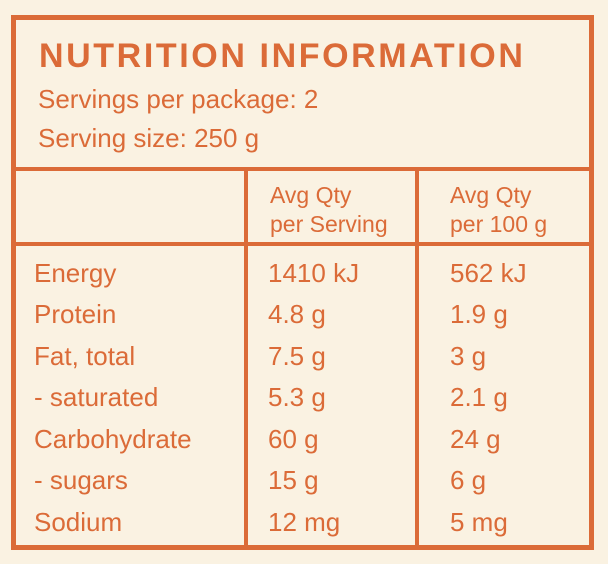 This screenshot has height=564, width=608. What do you see at coordinates (479, 522) in the screenshot?
I see `per-100g-value: 5 mg` at bounding box center [479, 522].